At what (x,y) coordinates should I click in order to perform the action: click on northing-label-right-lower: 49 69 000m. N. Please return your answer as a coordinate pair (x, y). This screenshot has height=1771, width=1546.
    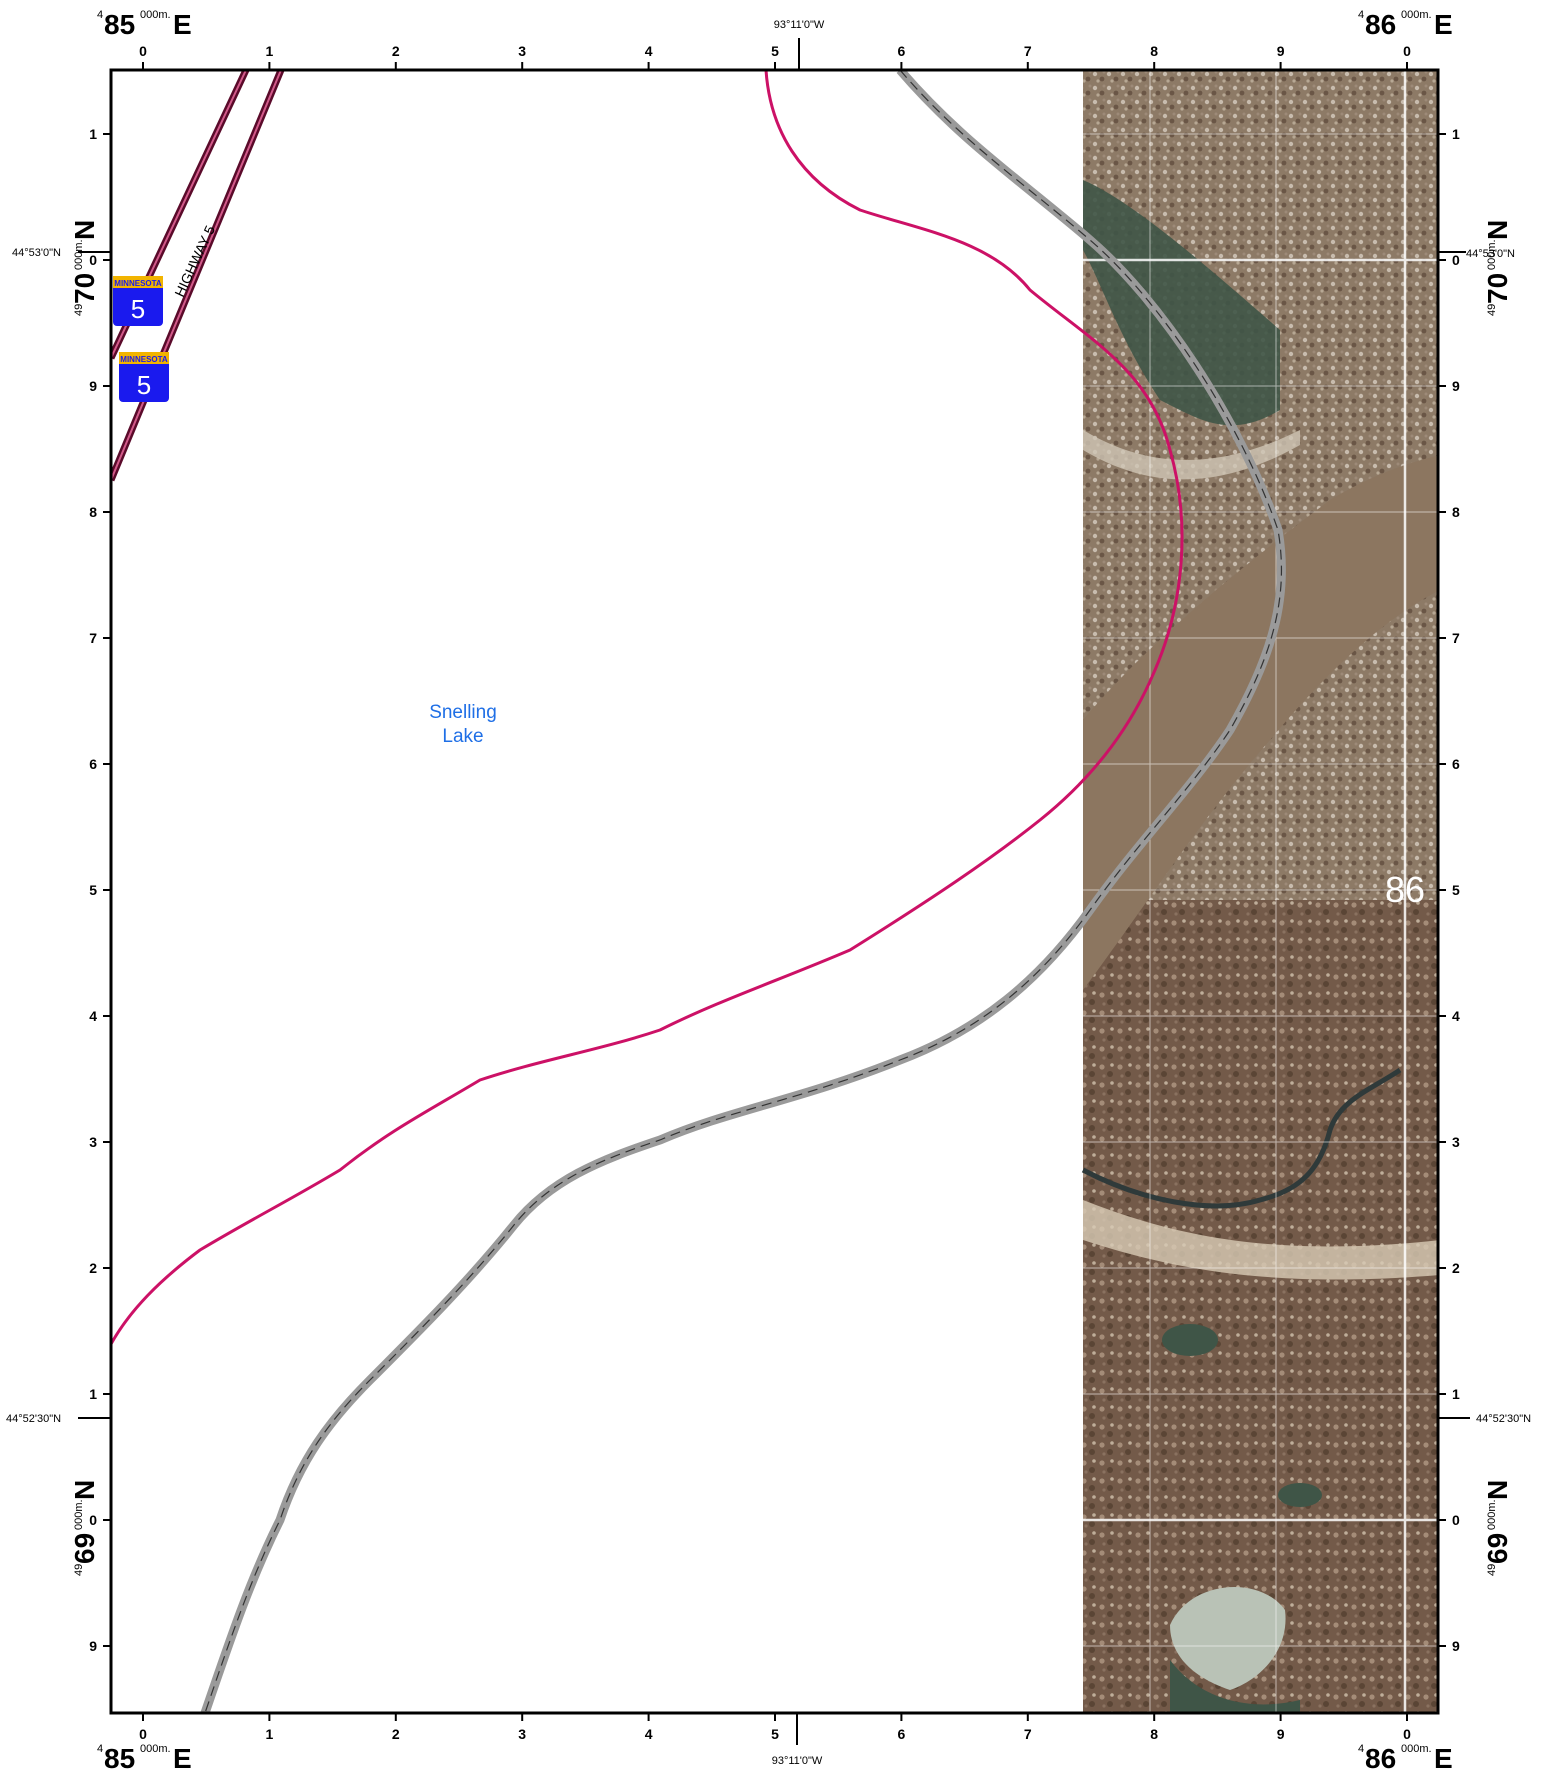
    Looking at the image, I should click on (1497, 1528).